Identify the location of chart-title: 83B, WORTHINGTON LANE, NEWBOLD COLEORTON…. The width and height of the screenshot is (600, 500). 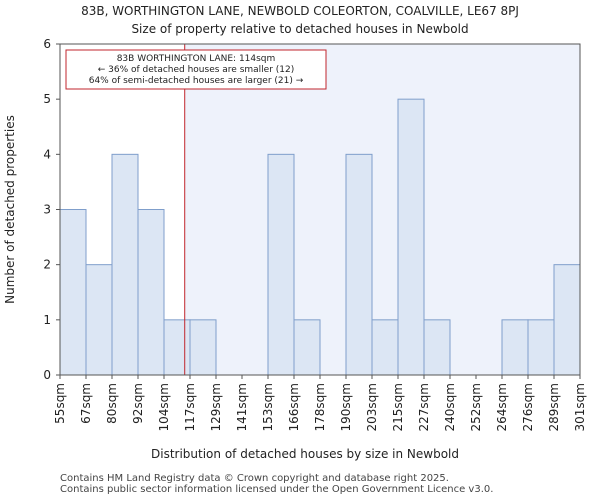
(300, 11).